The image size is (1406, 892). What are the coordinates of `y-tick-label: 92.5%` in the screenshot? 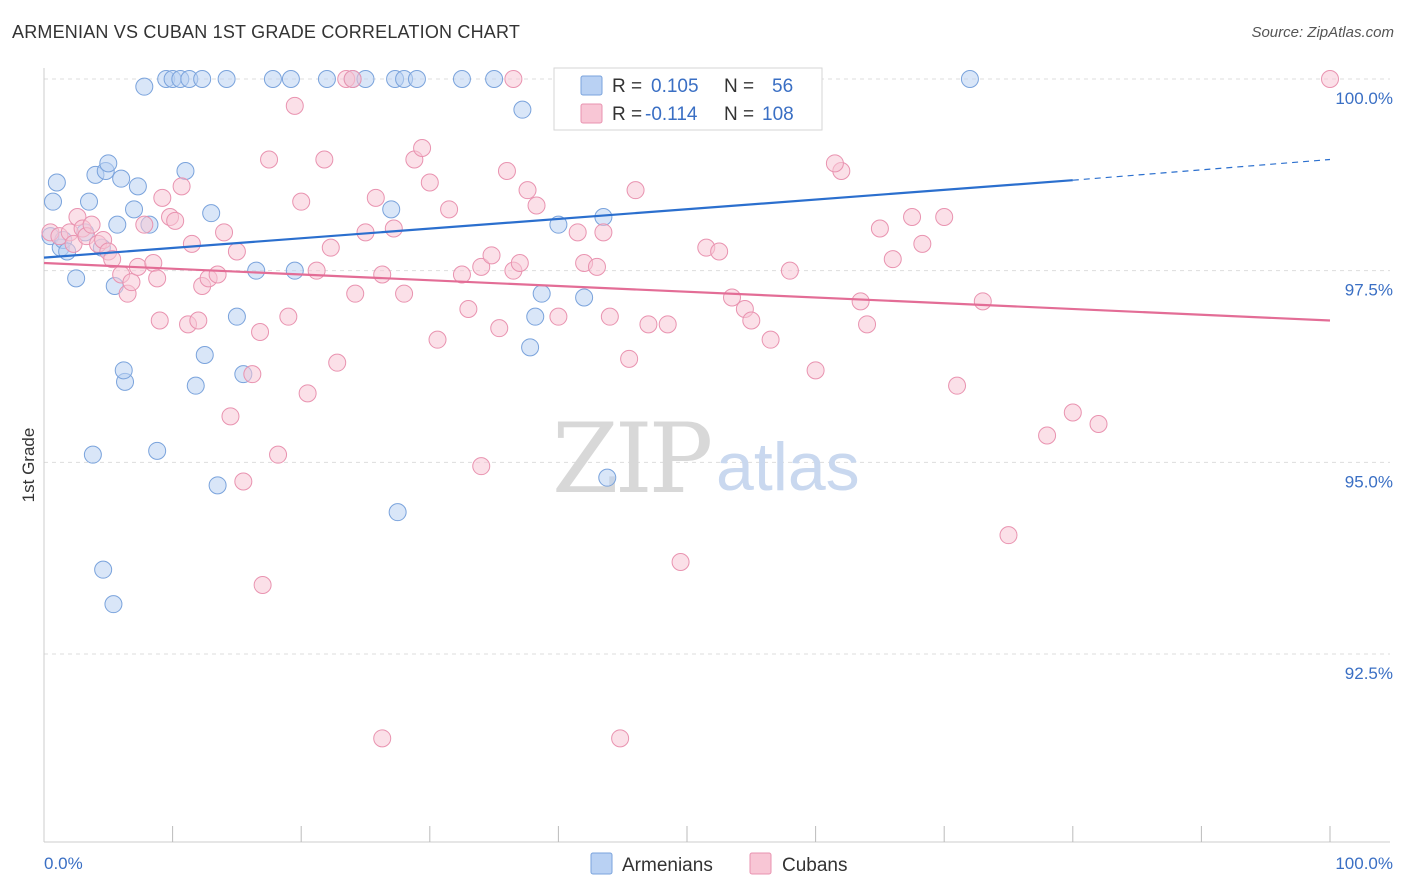 It's located at (1369, 673).